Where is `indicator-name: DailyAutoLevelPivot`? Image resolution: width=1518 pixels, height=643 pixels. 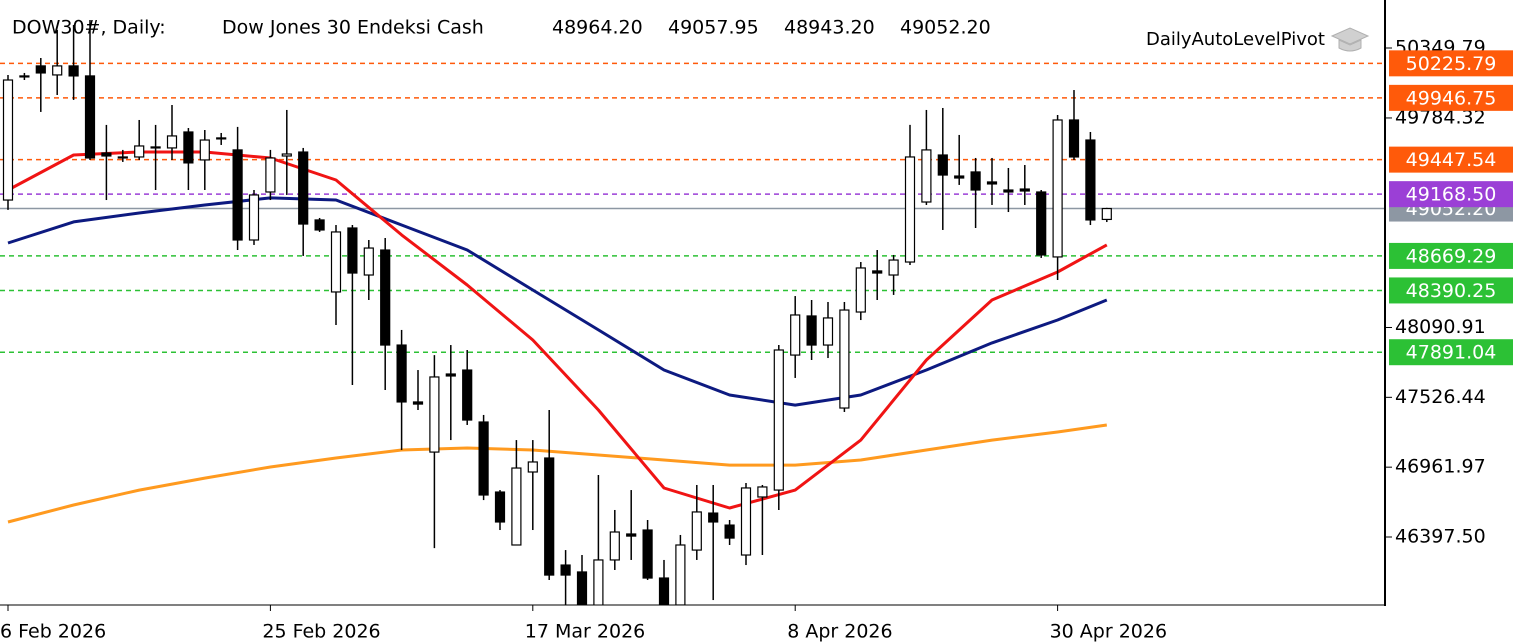 indicator-name: DailyAutoLevelPivot is located at coordinates (1235, 39).